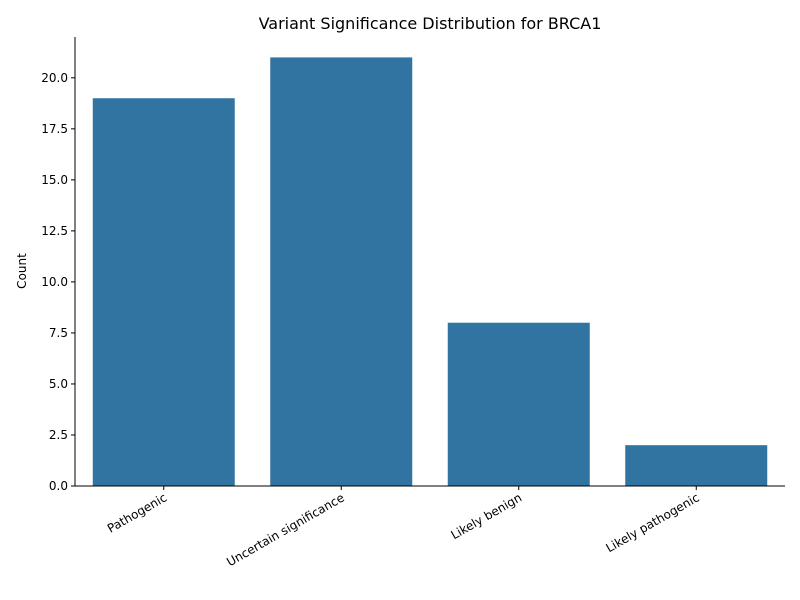 The height and width of the screenshot is (600, 800). What do you see at coordinates (54, 78) in the screenshot?
I see `y-tick-label: 20.0` at bounding box center [54, 78].